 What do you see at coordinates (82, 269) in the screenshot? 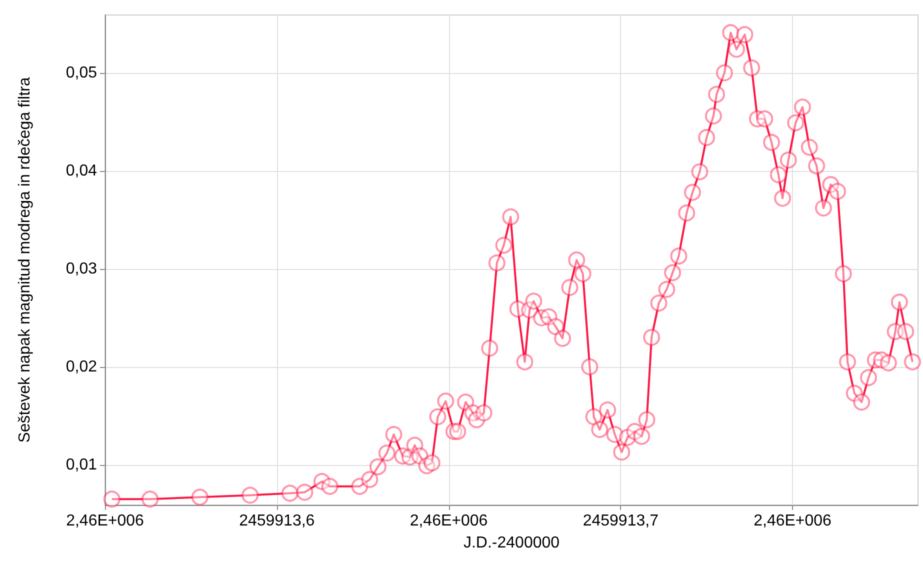
I see `y-tick-label: 0,03` at bounding box center [82, 269].